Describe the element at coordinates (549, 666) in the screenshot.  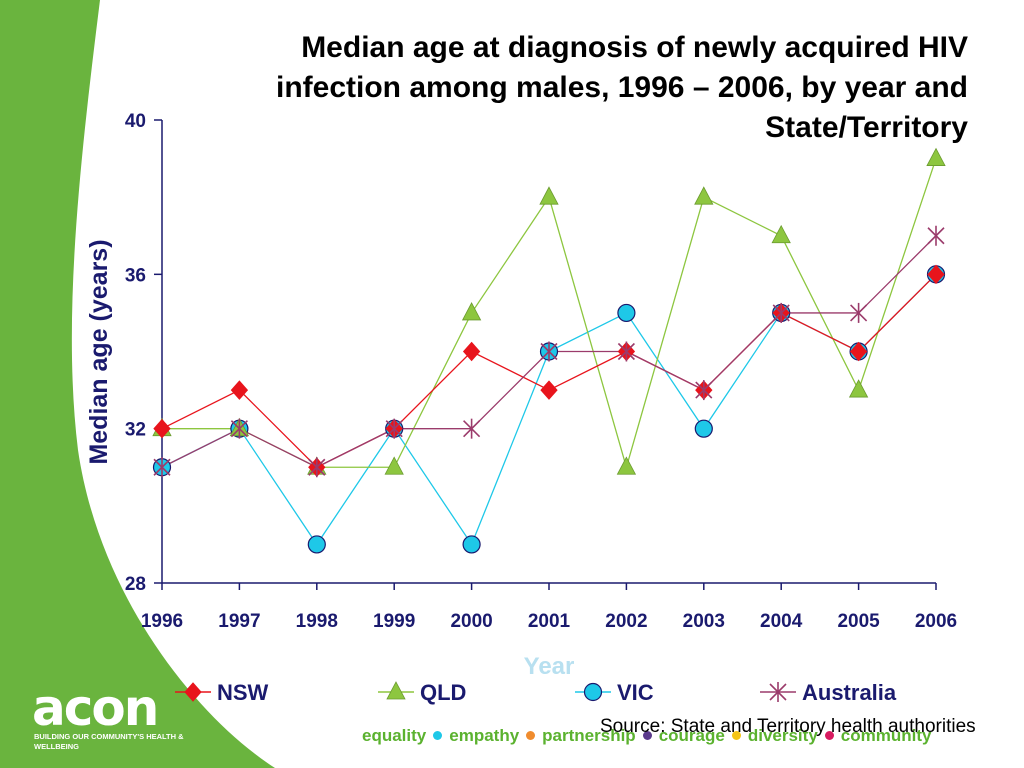
I see `x-axis-title: Year` at that location.